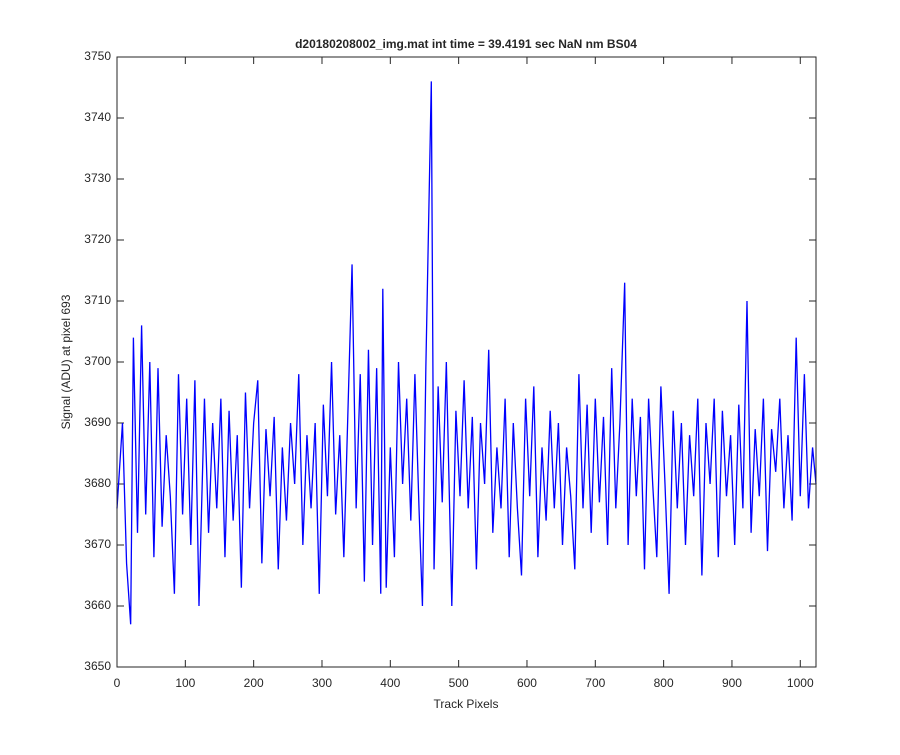 The width and height of the screenshot is (900, 755). What do you see at coordinates (97, 117) in the screenshot?
I see `y-tick-label: 3740` at bounding box center [97, 117].